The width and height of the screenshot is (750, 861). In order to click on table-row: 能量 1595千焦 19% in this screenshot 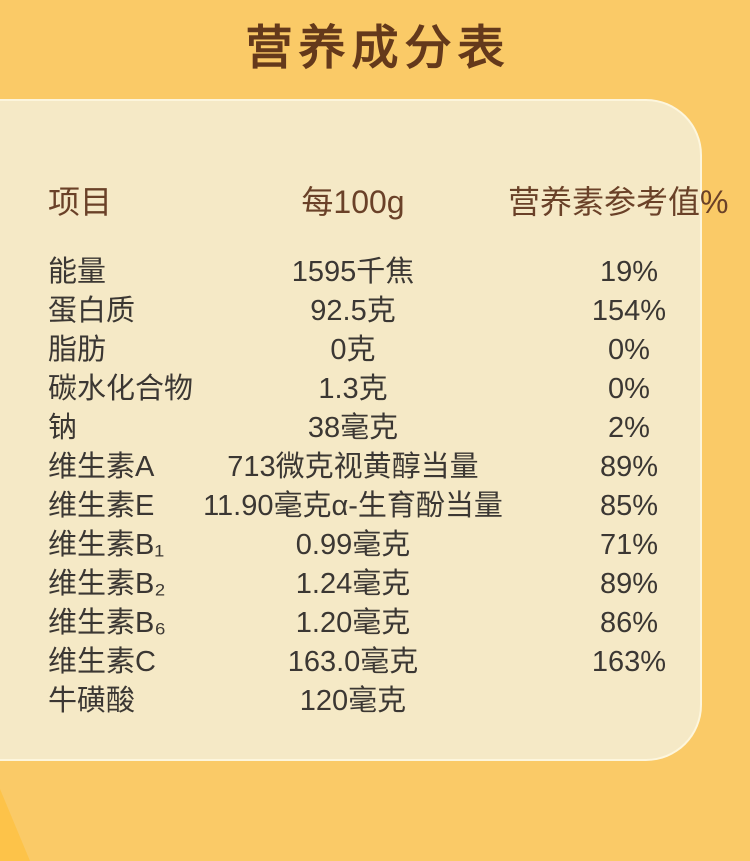, I will do `click(374, 272)`.